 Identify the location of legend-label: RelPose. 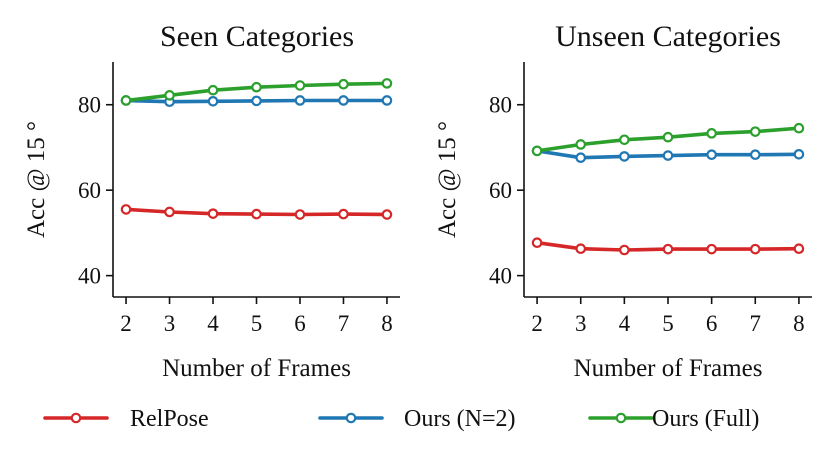
(169, 419).